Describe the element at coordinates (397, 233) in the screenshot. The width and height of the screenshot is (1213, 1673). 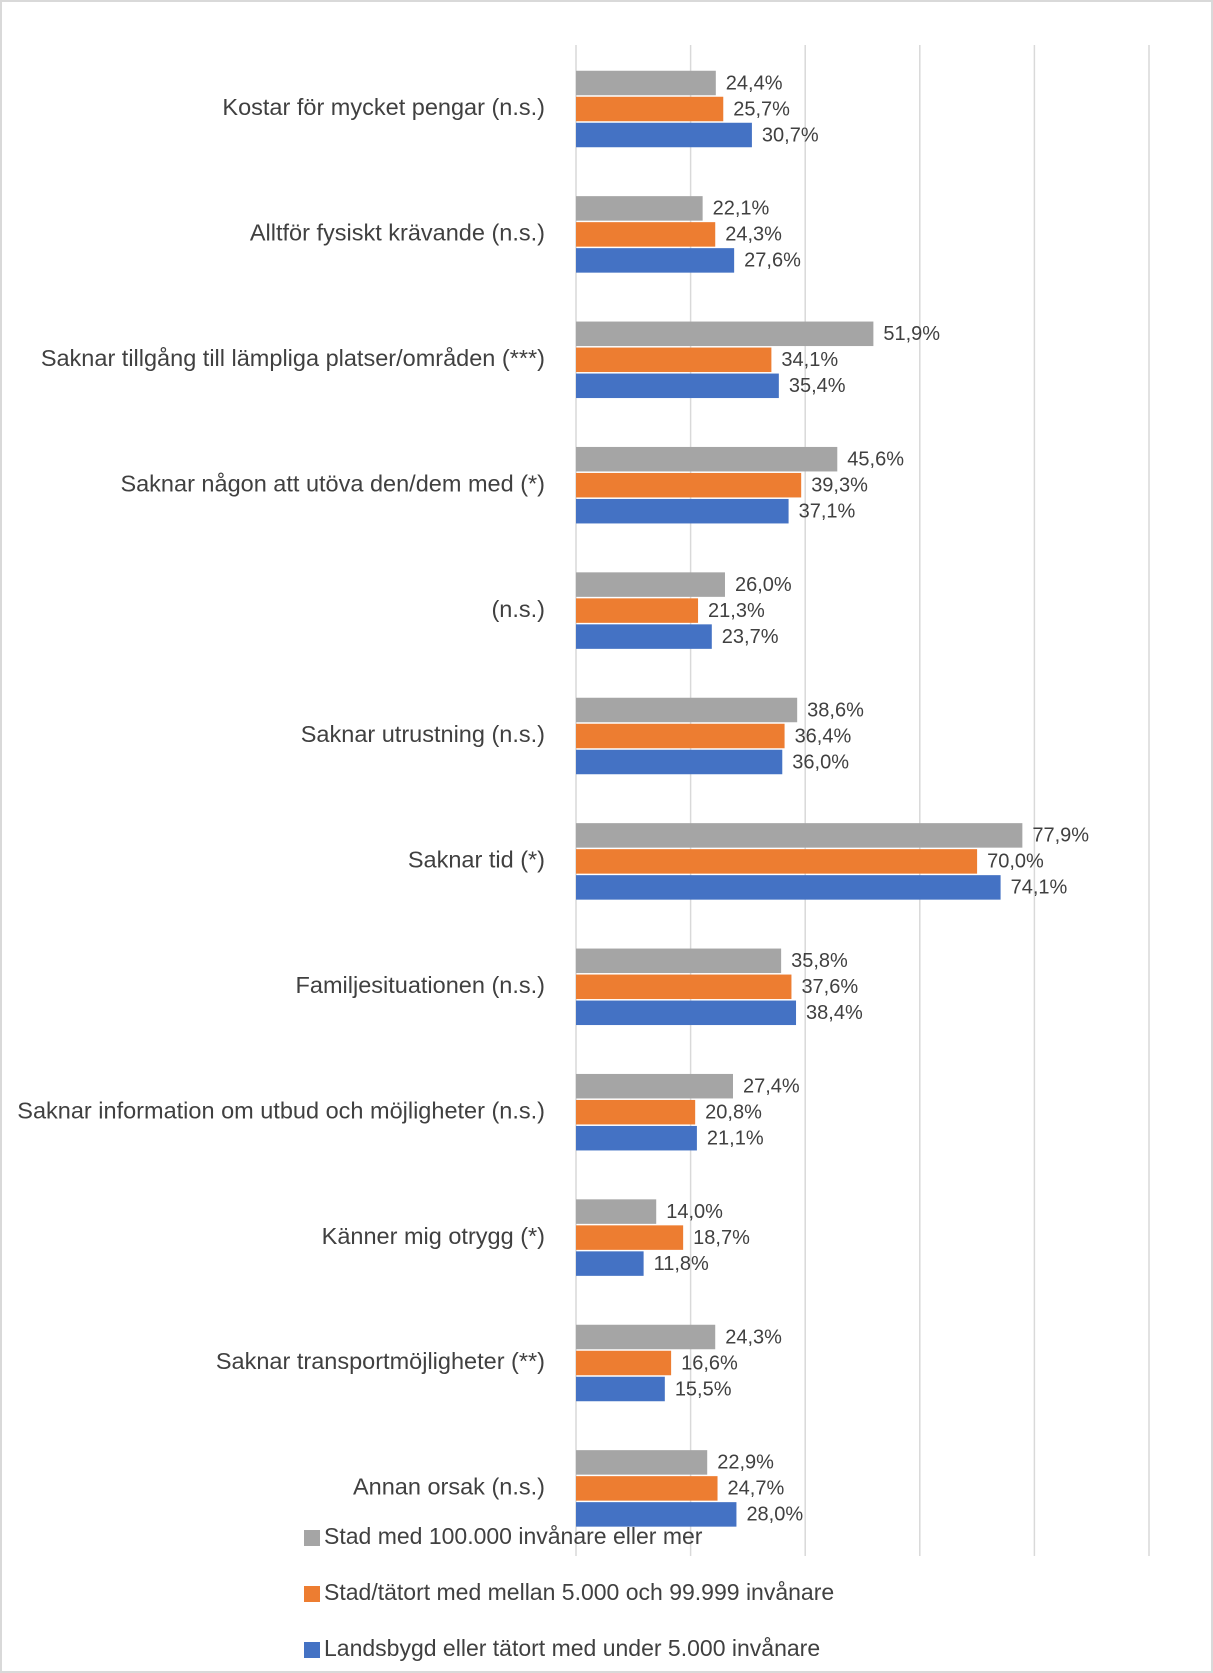
I see `y-tick-label: Alltför fysiskt krävande (n.s.)` at that location.